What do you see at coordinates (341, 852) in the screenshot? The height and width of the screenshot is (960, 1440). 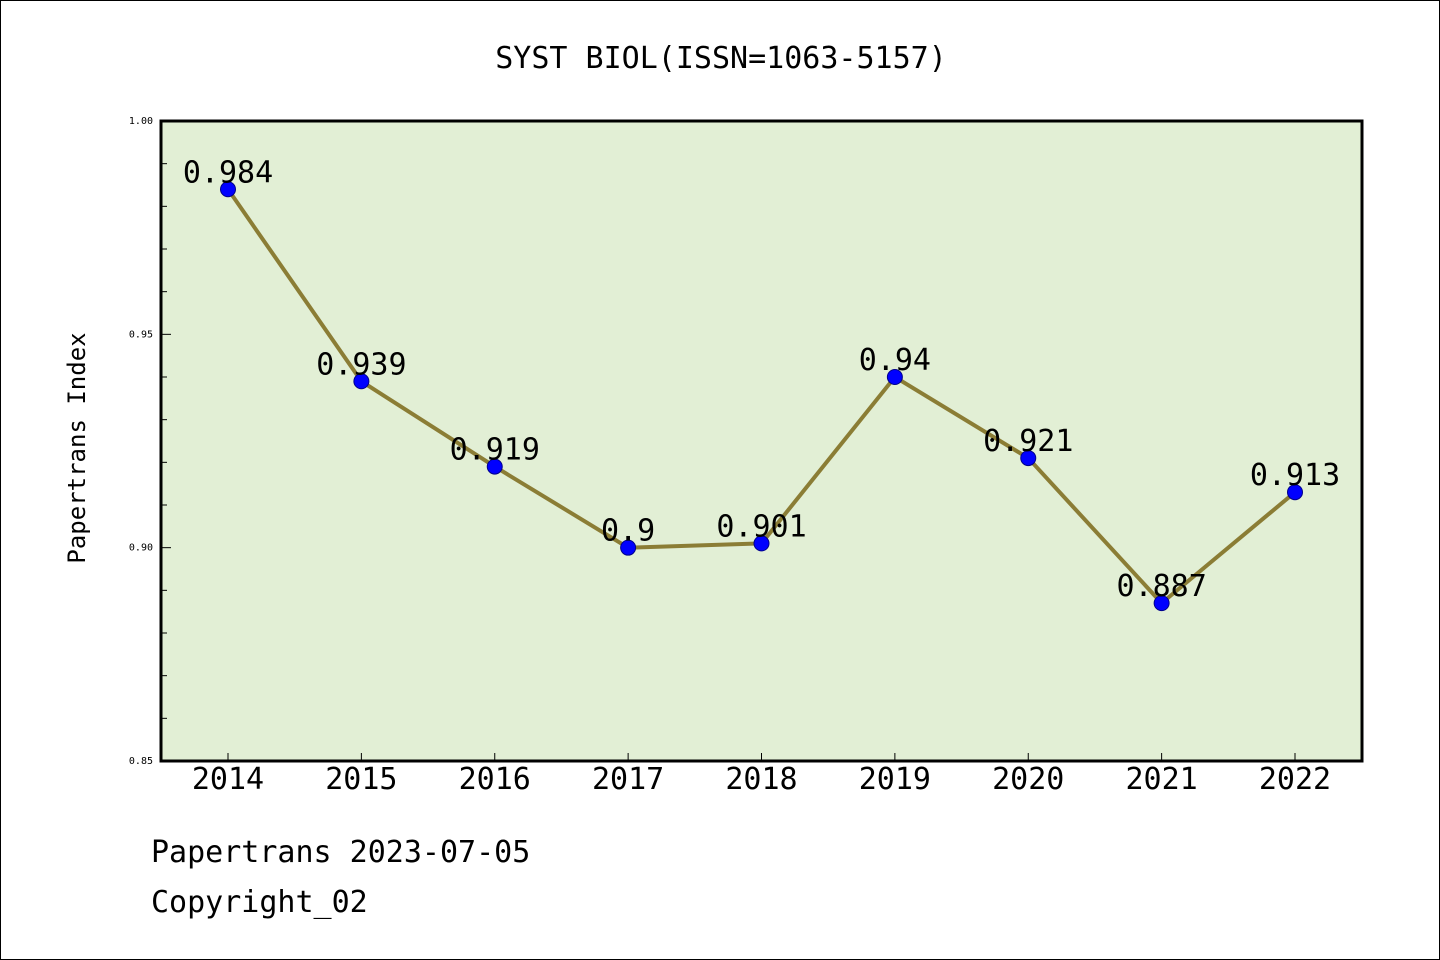 I see `footer-source: Papertrans 2023-07-05` at bounding box center [341, 852].